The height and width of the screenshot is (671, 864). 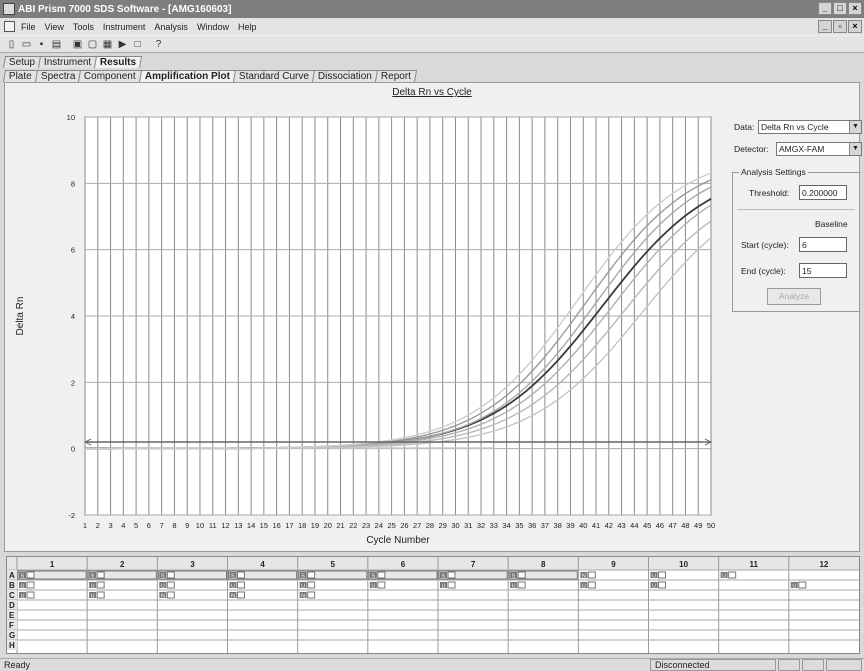 What do you see at coordinates (110, 76) in the screenshot?
I see `tab-component: Component` at bounding box center [110, 76].